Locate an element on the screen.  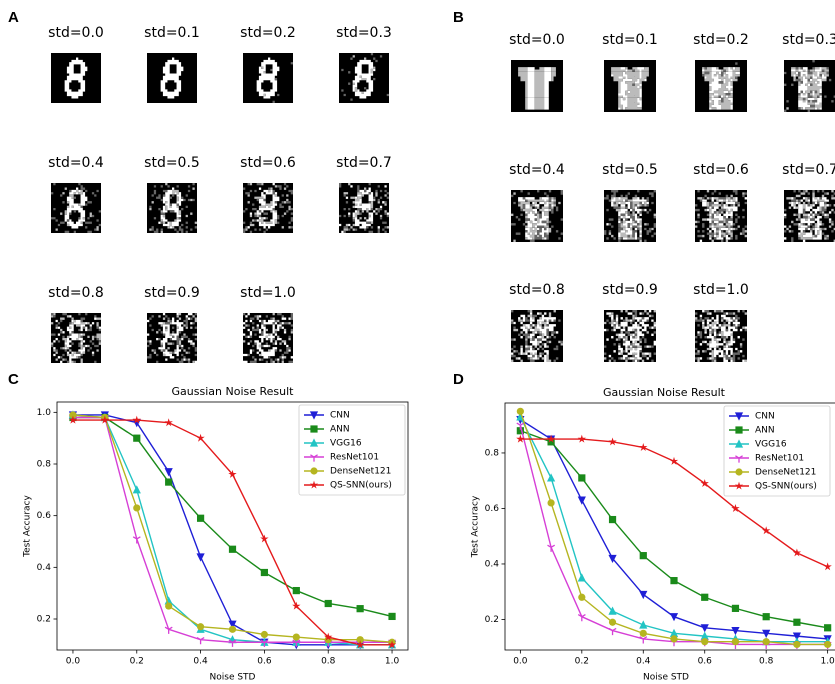
image-label: std=0.6 is located at coordinates (721, 170).